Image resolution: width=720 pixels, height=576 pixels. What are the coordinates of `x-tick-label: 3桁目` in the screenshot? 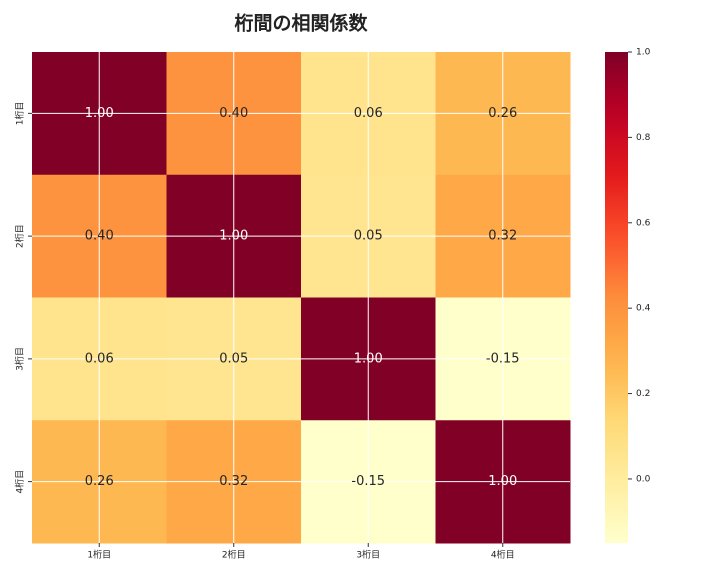 It's located at (368, 555).